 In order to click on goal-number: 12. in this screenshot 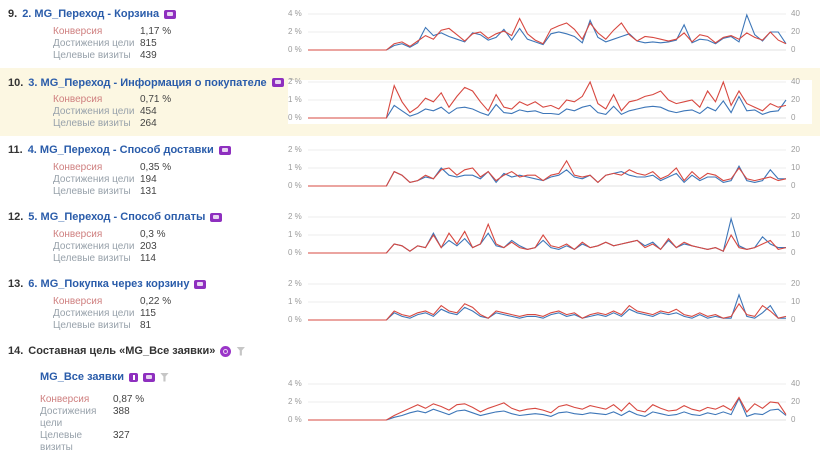, I will do `click(16, 217)`.